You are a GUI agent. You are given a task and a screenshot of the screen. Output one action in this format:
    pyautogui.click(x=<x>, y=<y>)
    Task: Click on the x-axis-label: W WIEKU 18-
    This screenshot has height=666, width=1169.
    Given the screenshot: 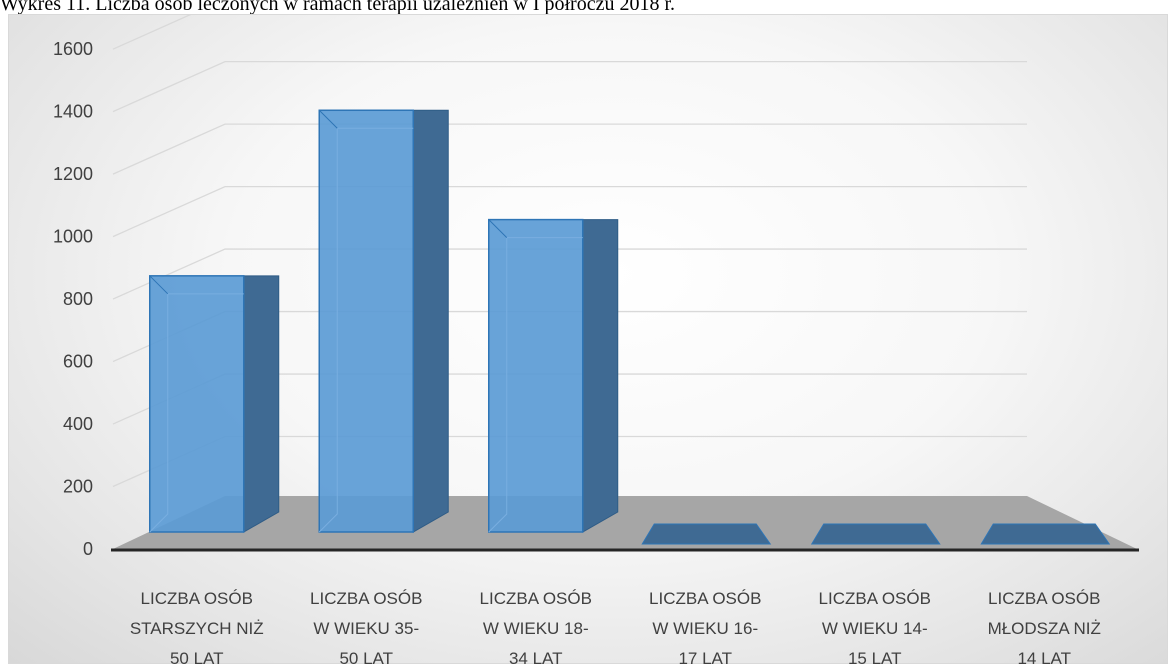 What is the action you would take?
    pyautogui.click(x=536, y=628)
    